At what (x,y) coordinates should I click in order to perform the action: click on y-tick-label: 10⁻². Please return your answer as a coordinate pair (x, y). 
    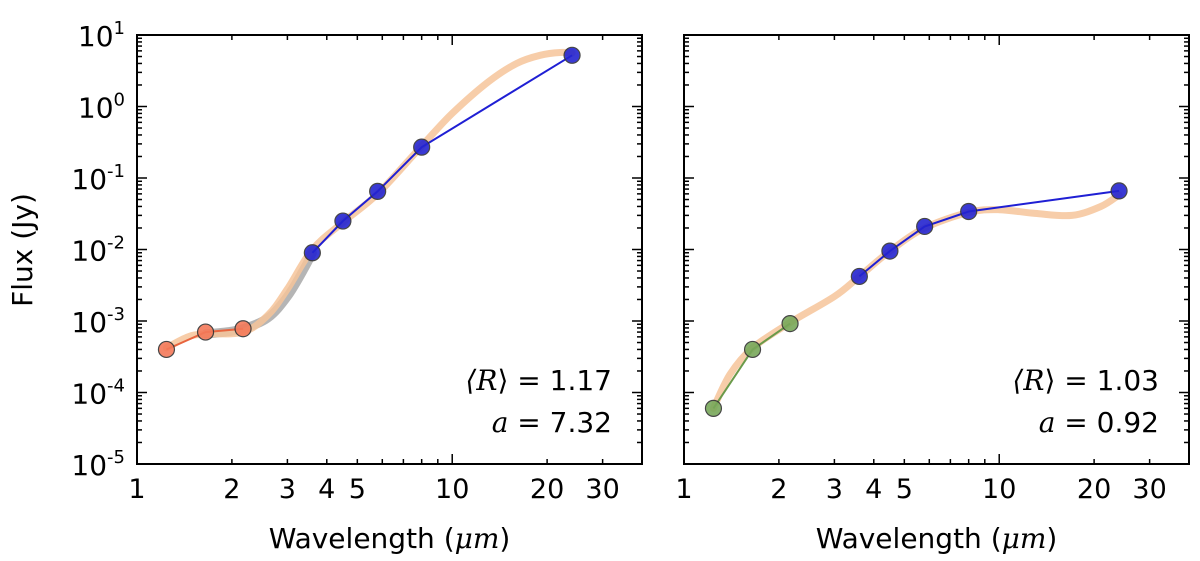
    Looking at the image, I should click on (98, 250).